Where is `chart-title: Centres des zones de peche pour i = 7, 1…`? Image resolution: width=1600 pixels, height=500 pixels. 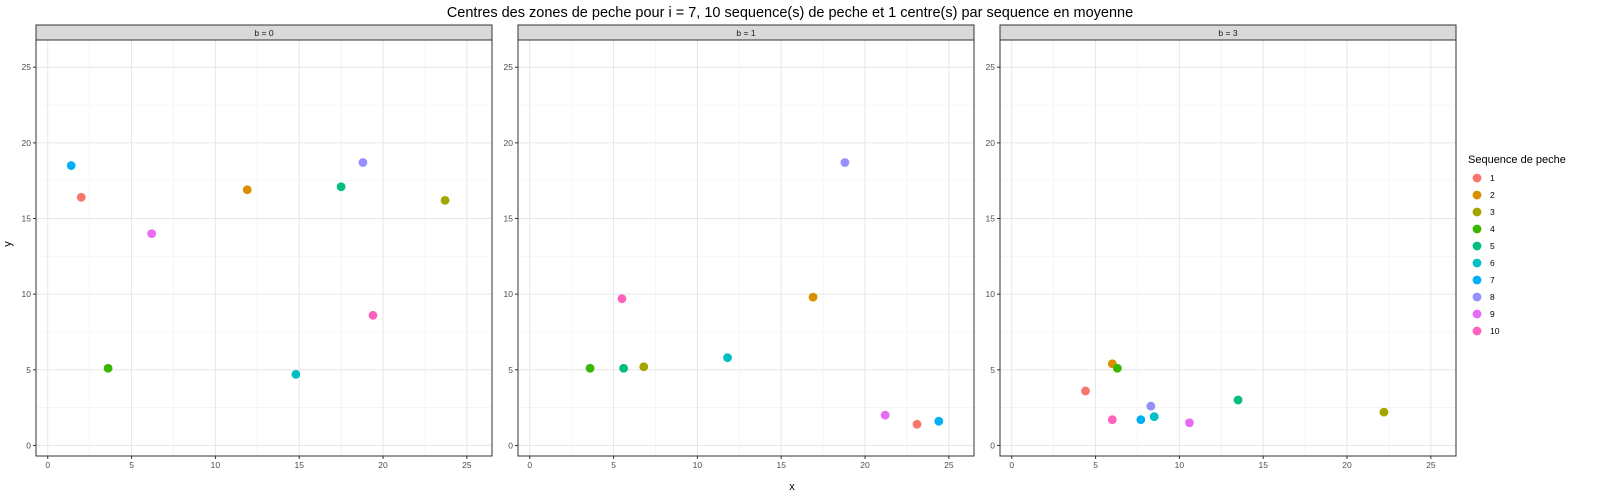 chart-title: Centres des zones de peche pour i = 7, 1… is located at coordinates (790, 13).